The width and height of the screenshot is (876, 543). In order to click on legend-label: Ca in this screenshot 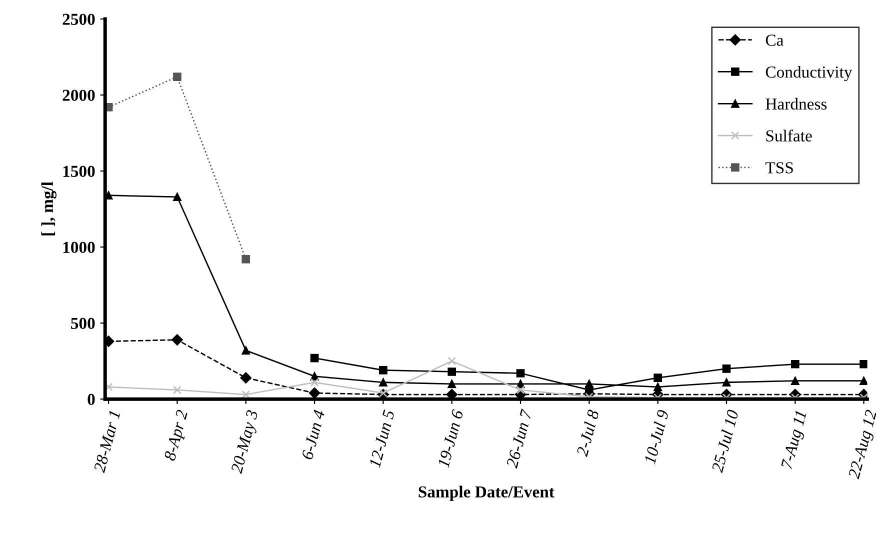, I will do `click(775, 40)`.